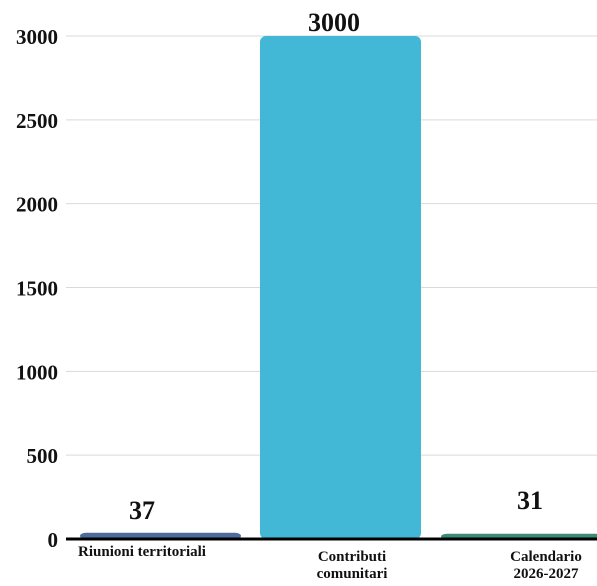 Image resolution: width=597 pixels, height=586 pixels. What do you see at coordinates (53, 540) in the screenshot?
I see `y-tick-label: 0` at bounding box center [53, 540].